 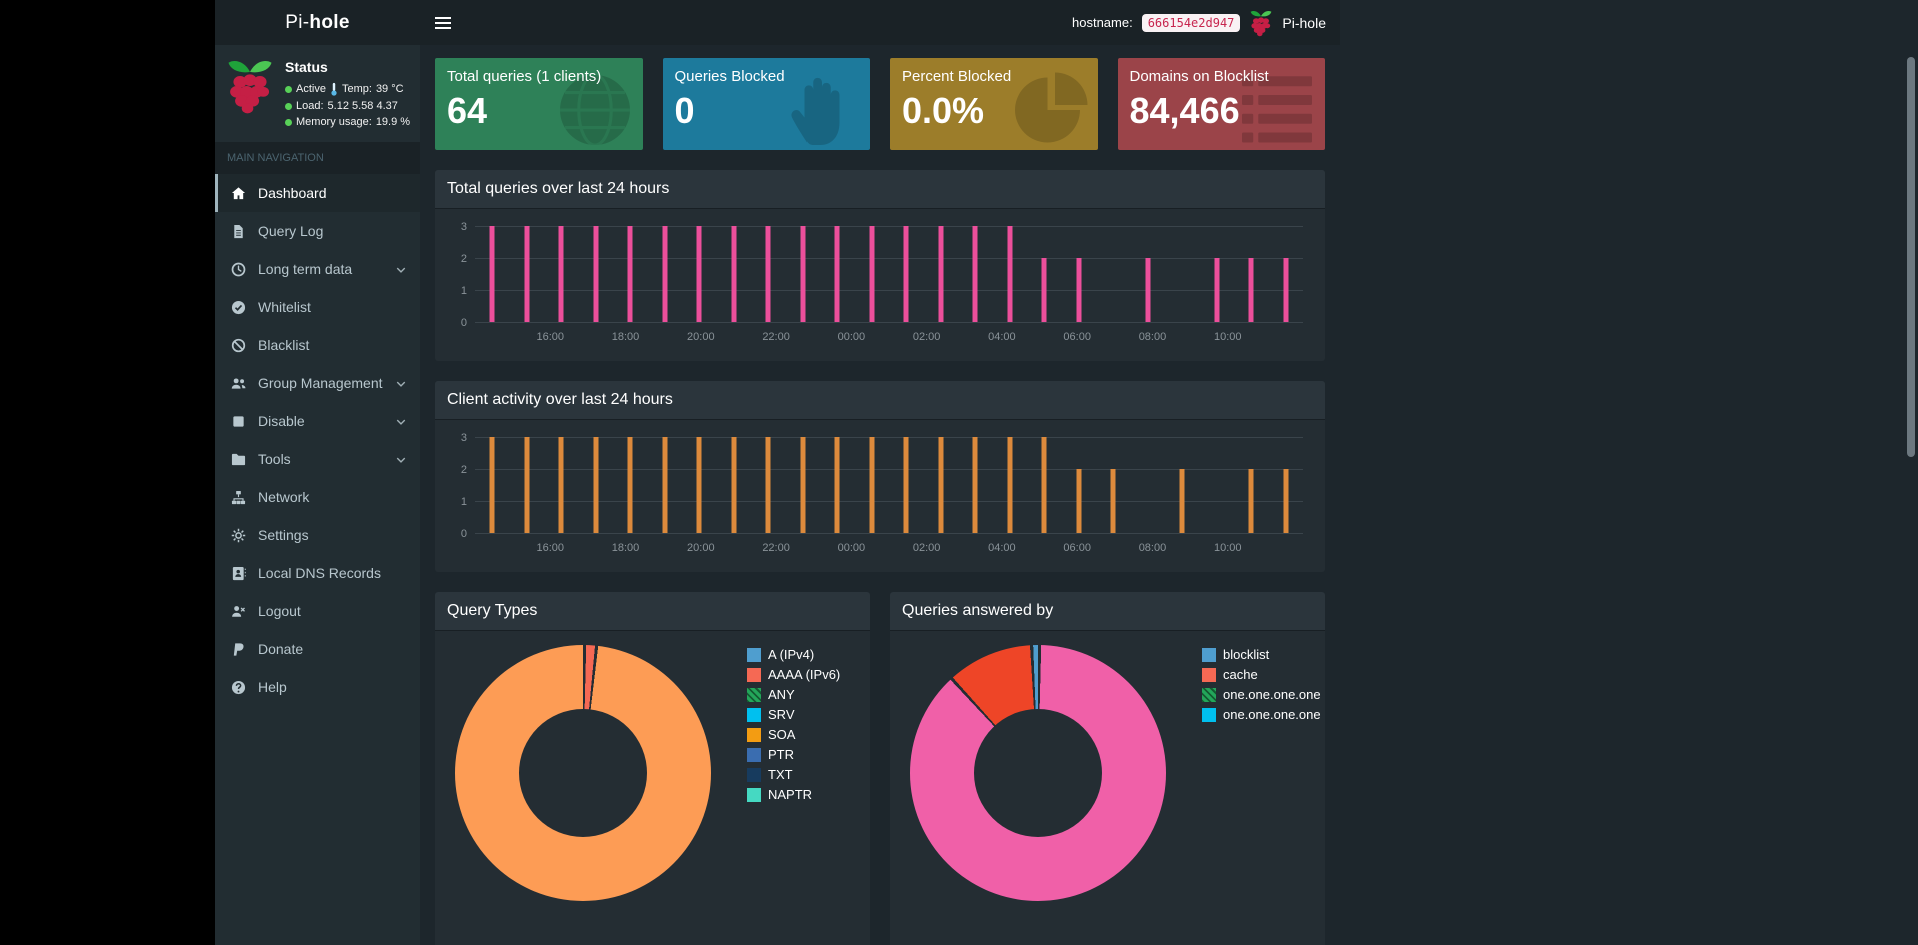 I want to click on paypal-icon, so click(x=239, y=649).